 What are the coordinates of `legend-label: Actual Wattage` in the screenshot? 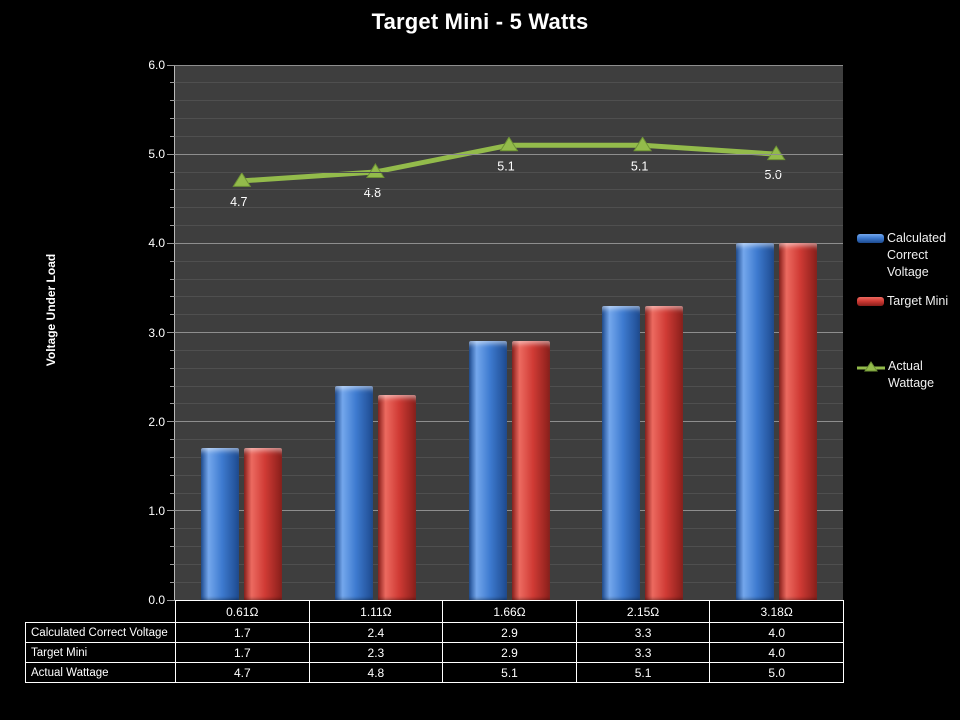 It's located at (911, 374).